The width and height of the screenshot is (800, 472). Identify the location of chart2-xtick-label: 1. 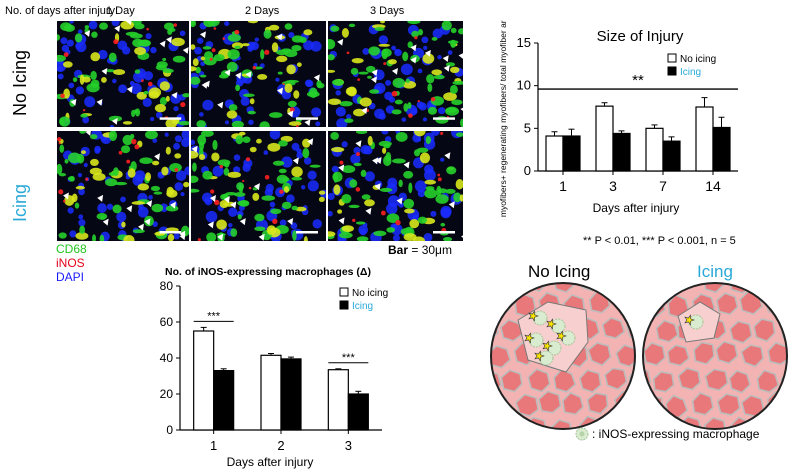
(213, 445).